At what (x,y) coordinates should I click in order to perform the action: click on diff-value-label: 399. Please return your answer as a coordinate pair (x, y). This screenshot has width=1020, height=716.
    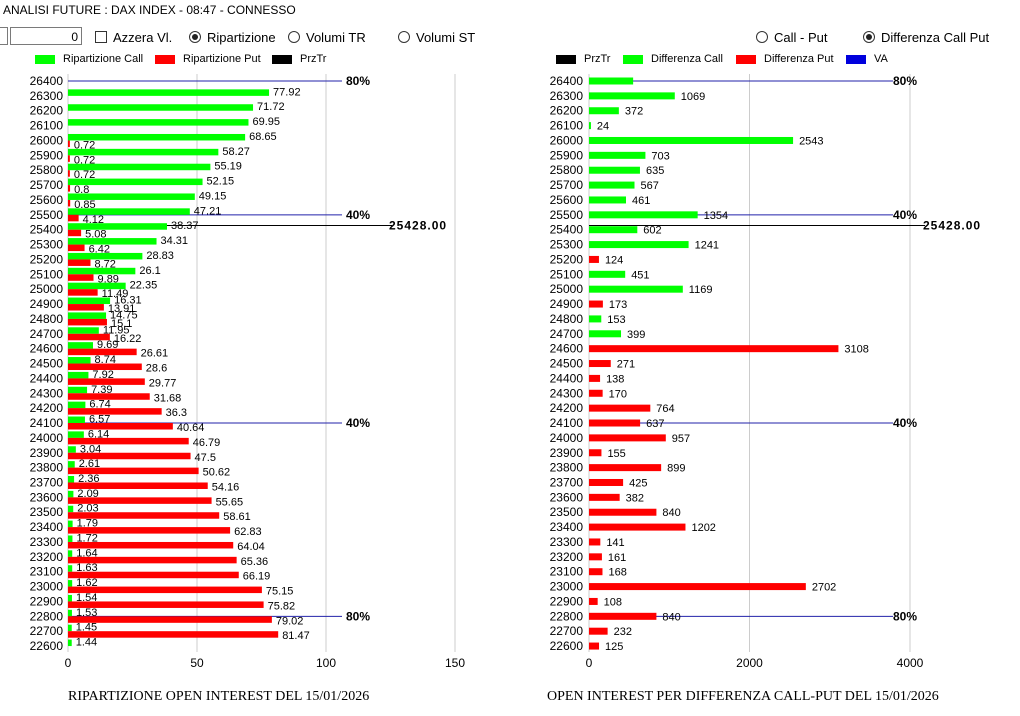
    Looking at the image, I should click on (636, 335).